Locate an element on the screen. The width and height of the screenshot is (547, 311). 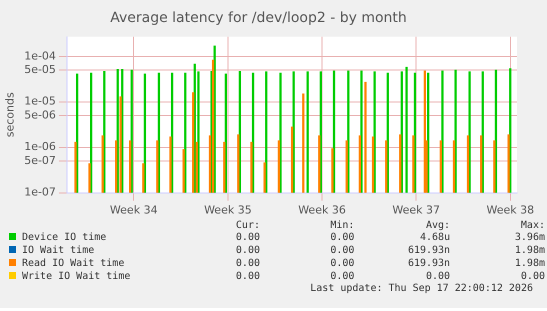
y-tick-label: 5e-07 is located at coordinates (40, 160).